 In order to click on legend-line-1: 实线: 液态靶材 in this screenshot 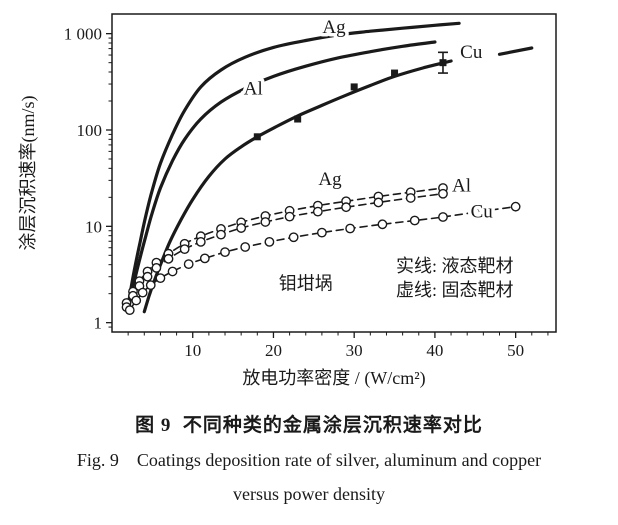, I will do `click(455, 266)`.